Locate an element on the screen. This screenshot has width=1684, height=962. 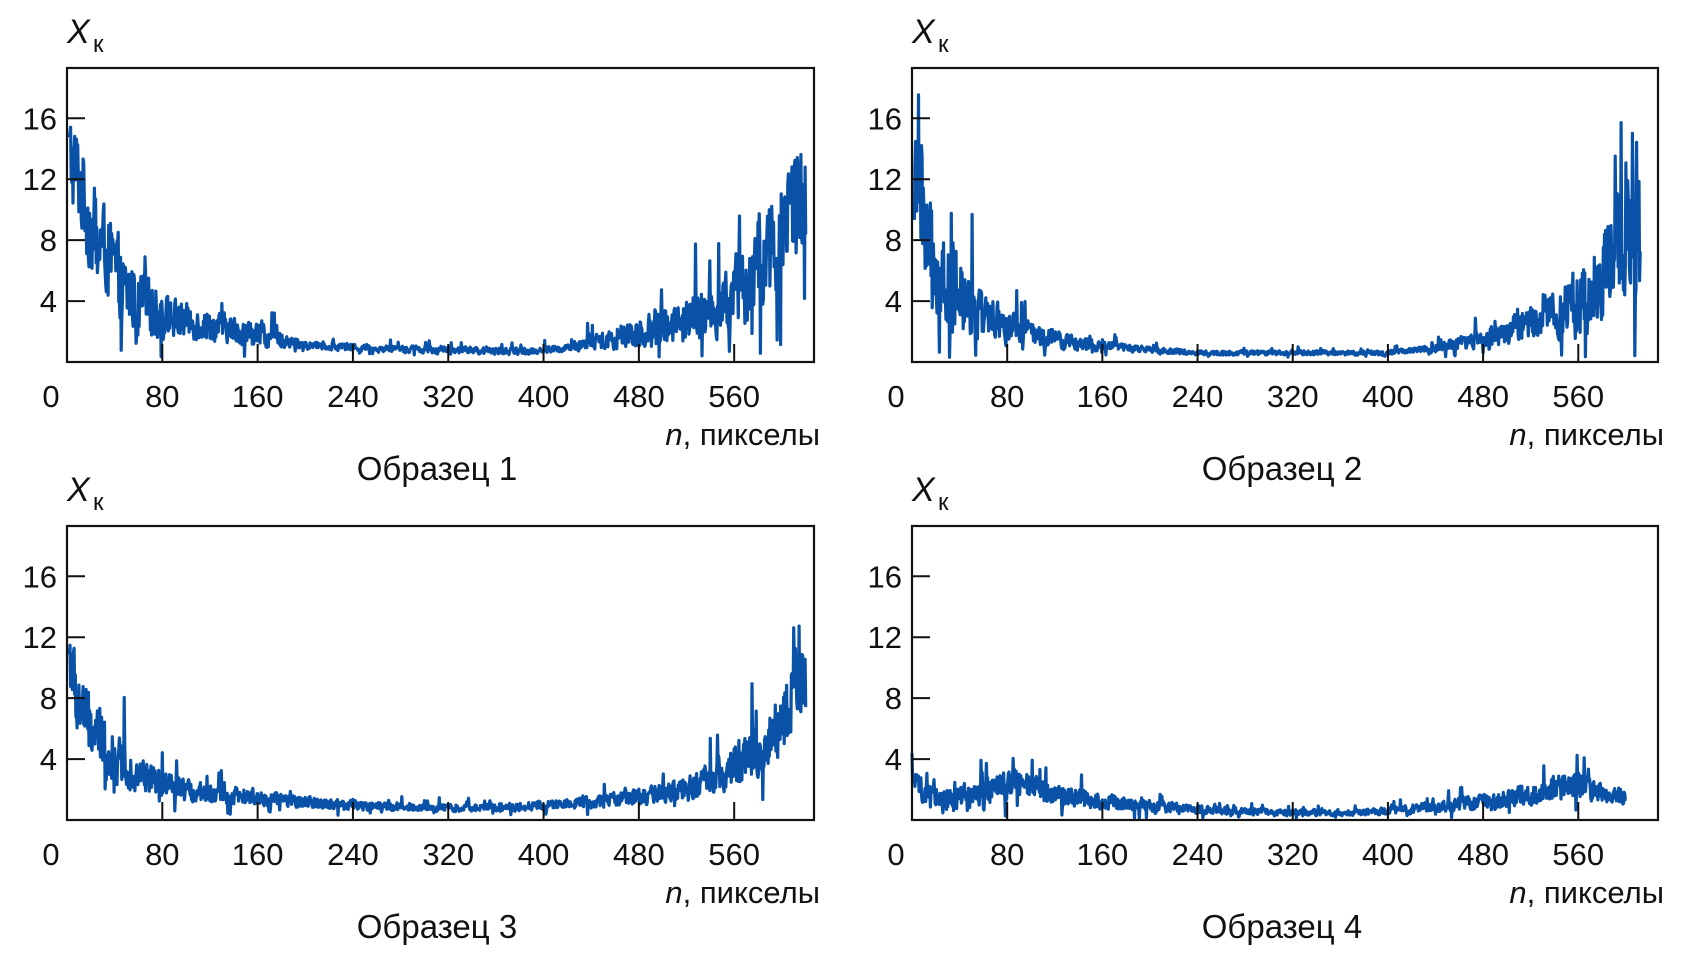
panel-title: Образец 3 is located at coordinates (437, 926).